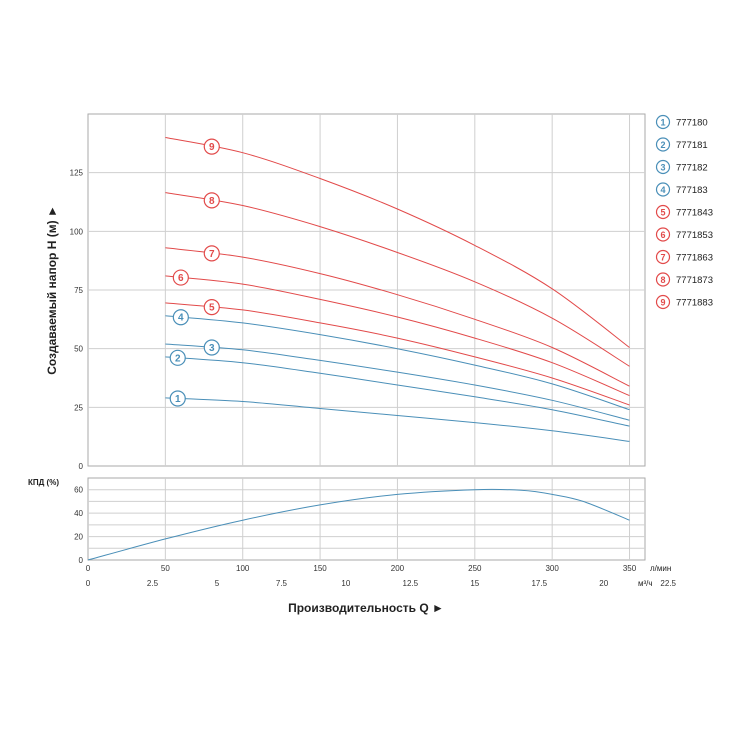 The height and width of the screenshot is (750, 750). I want to click on legend-marker-number: 9, so click(662, 303).